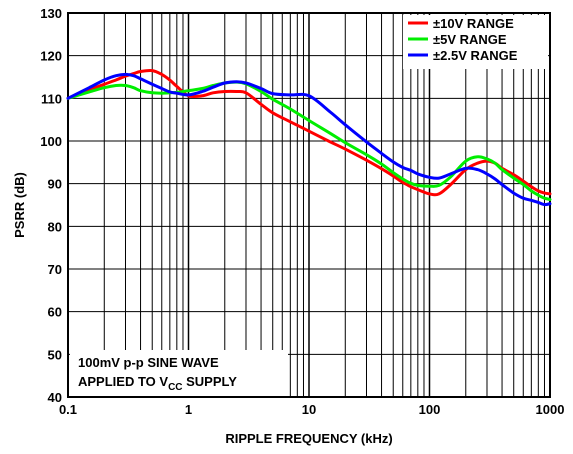  Describe the element at coordinates (210, 381) in the screenshot. I see `annotation-line-2-suffix: SUPPLY` at that location.